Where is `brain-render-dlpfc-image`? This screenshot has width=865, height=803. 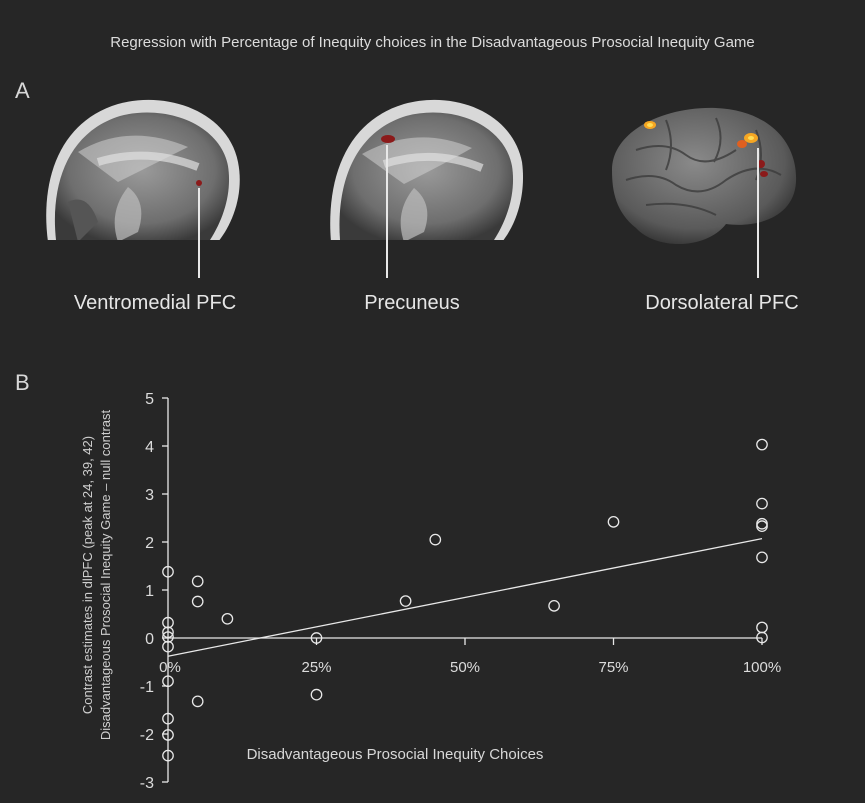
brain-render-dlpfc-image is located at coordinates (704, 176).